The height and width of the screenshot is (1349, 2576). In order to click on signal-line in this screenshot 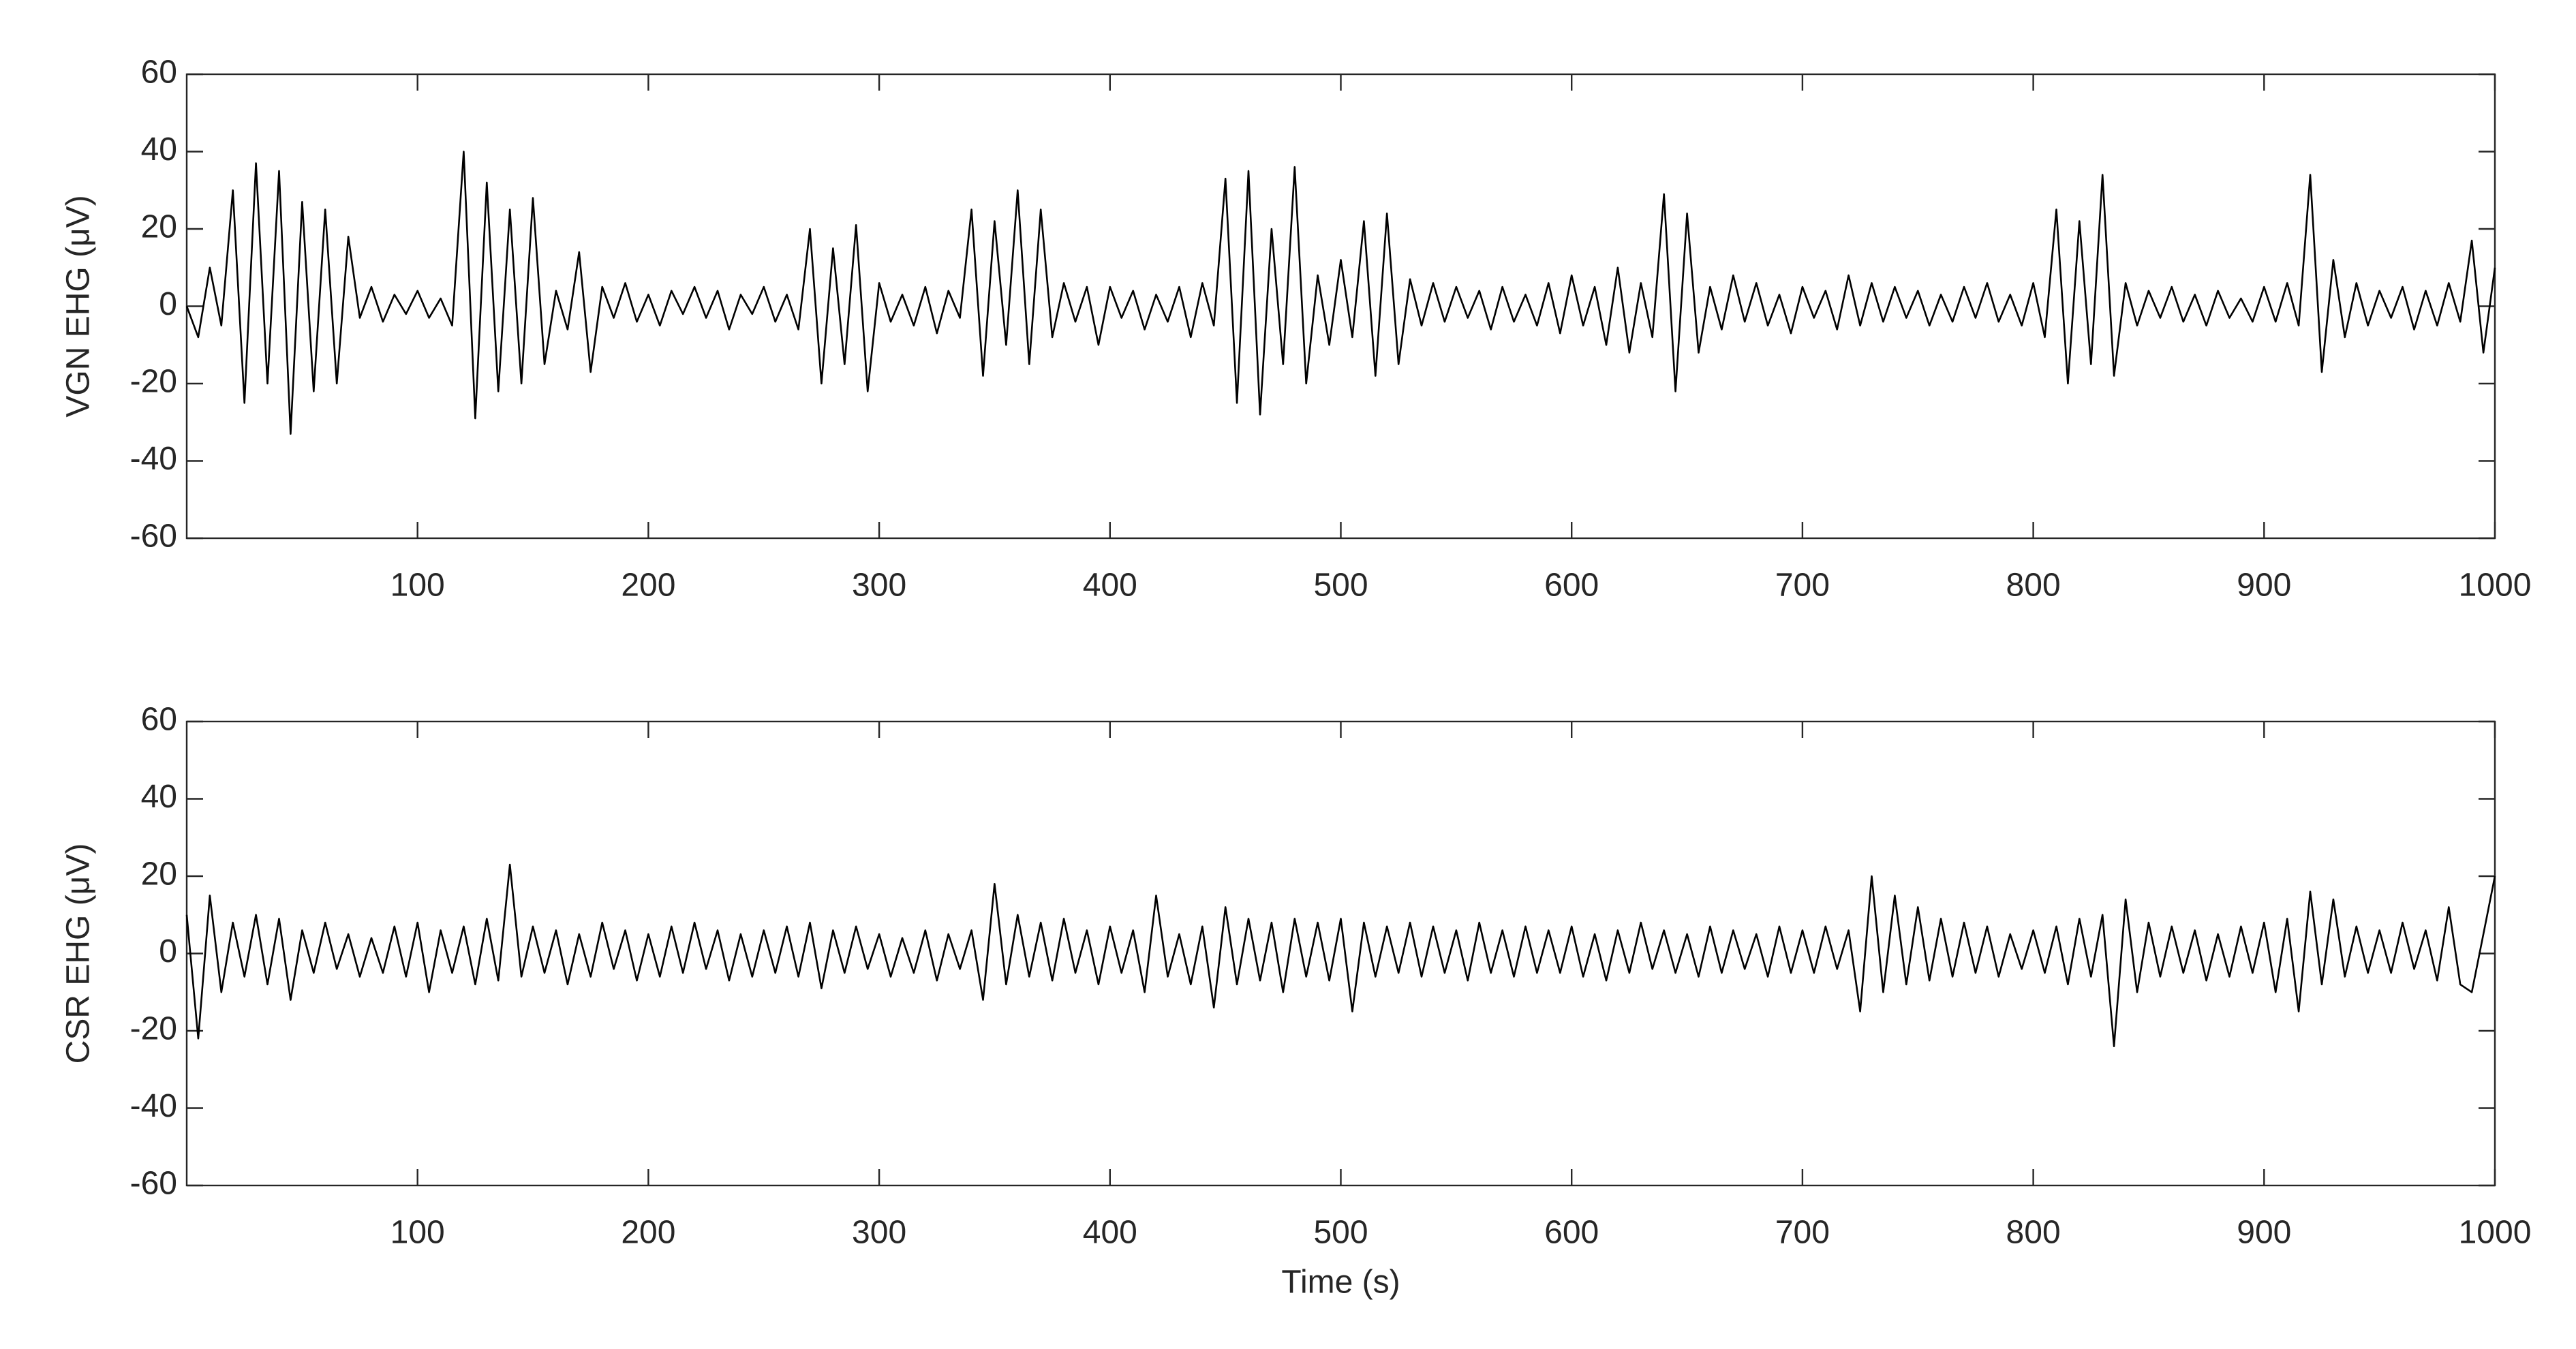, I will do `click(1340, 955)`.